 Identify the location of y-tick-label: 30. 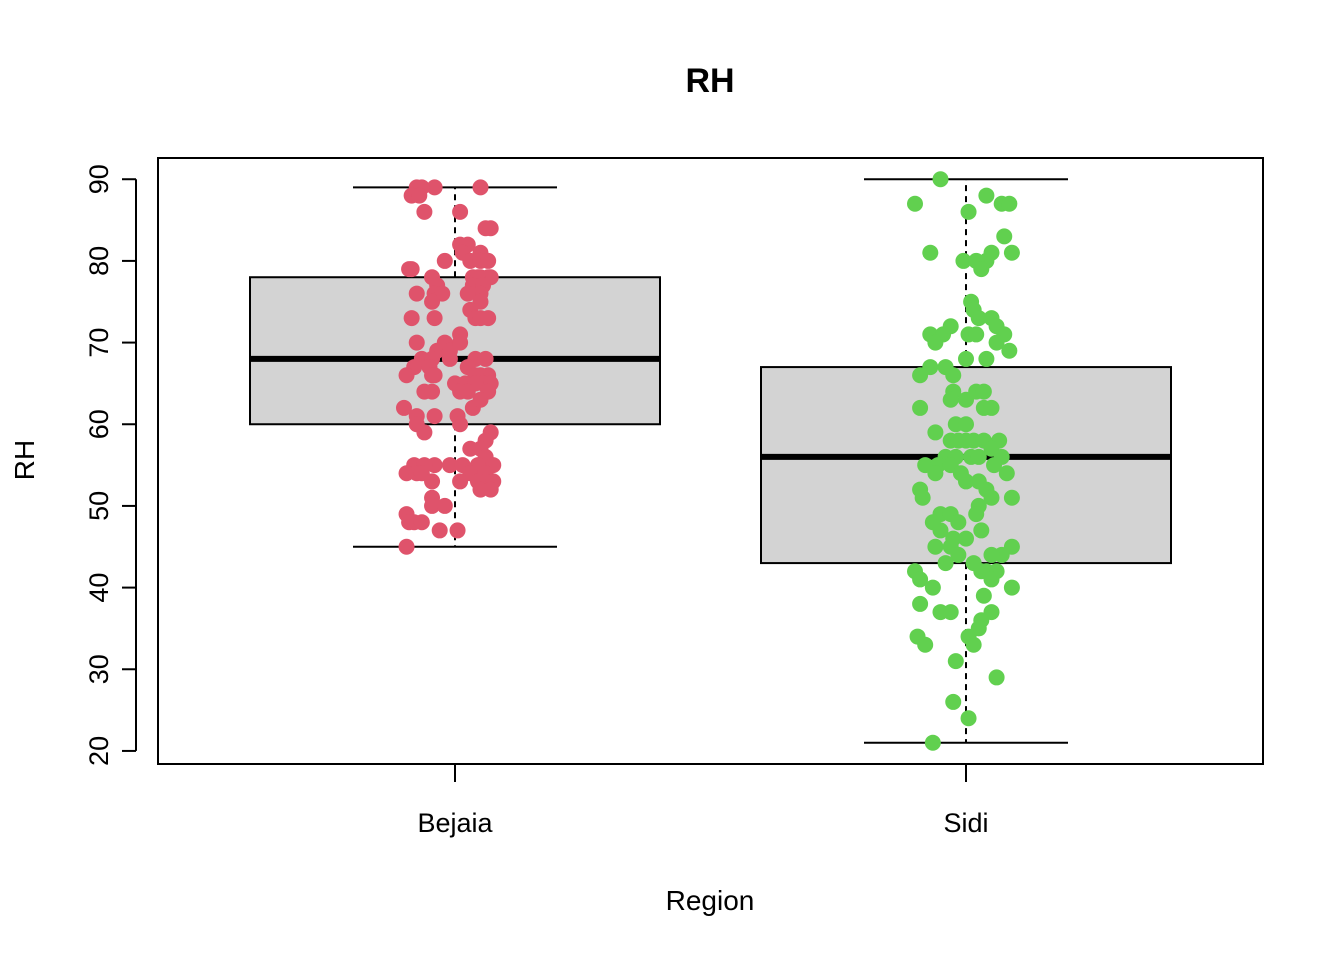
(99, 669).